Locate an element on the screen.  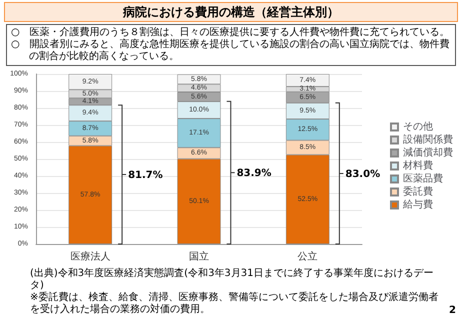
annotation: 81.7% is located at coordinates (145, 176).